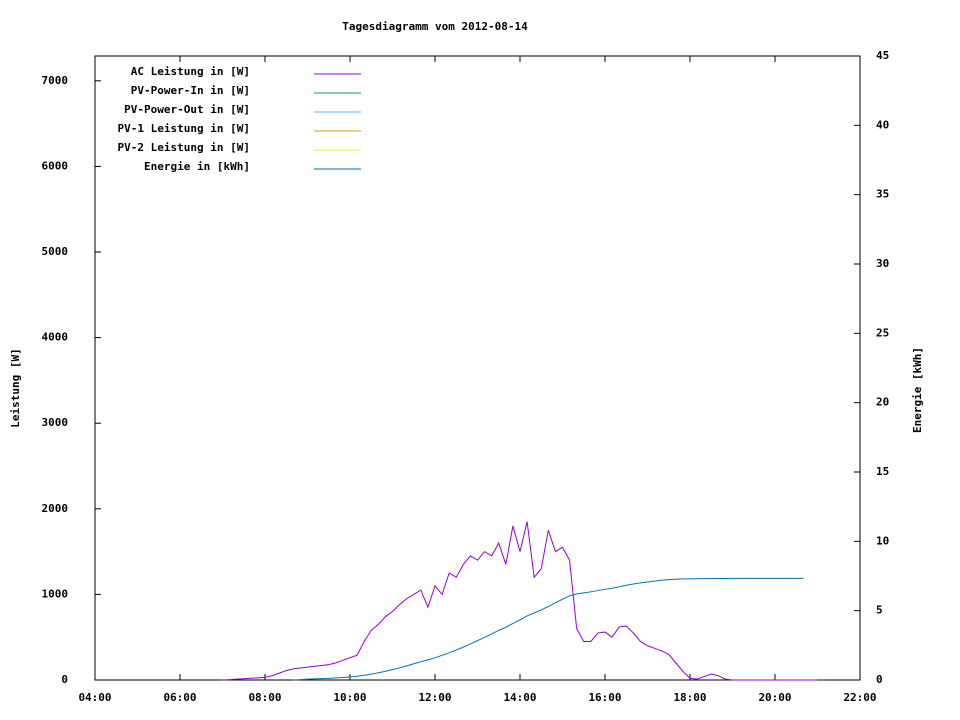 The image size is (960, 720). What do you see at coordinates (689, 697) in the screenshot?
I see `x-tick-label: 18:00` at bounding box center [689, 697].